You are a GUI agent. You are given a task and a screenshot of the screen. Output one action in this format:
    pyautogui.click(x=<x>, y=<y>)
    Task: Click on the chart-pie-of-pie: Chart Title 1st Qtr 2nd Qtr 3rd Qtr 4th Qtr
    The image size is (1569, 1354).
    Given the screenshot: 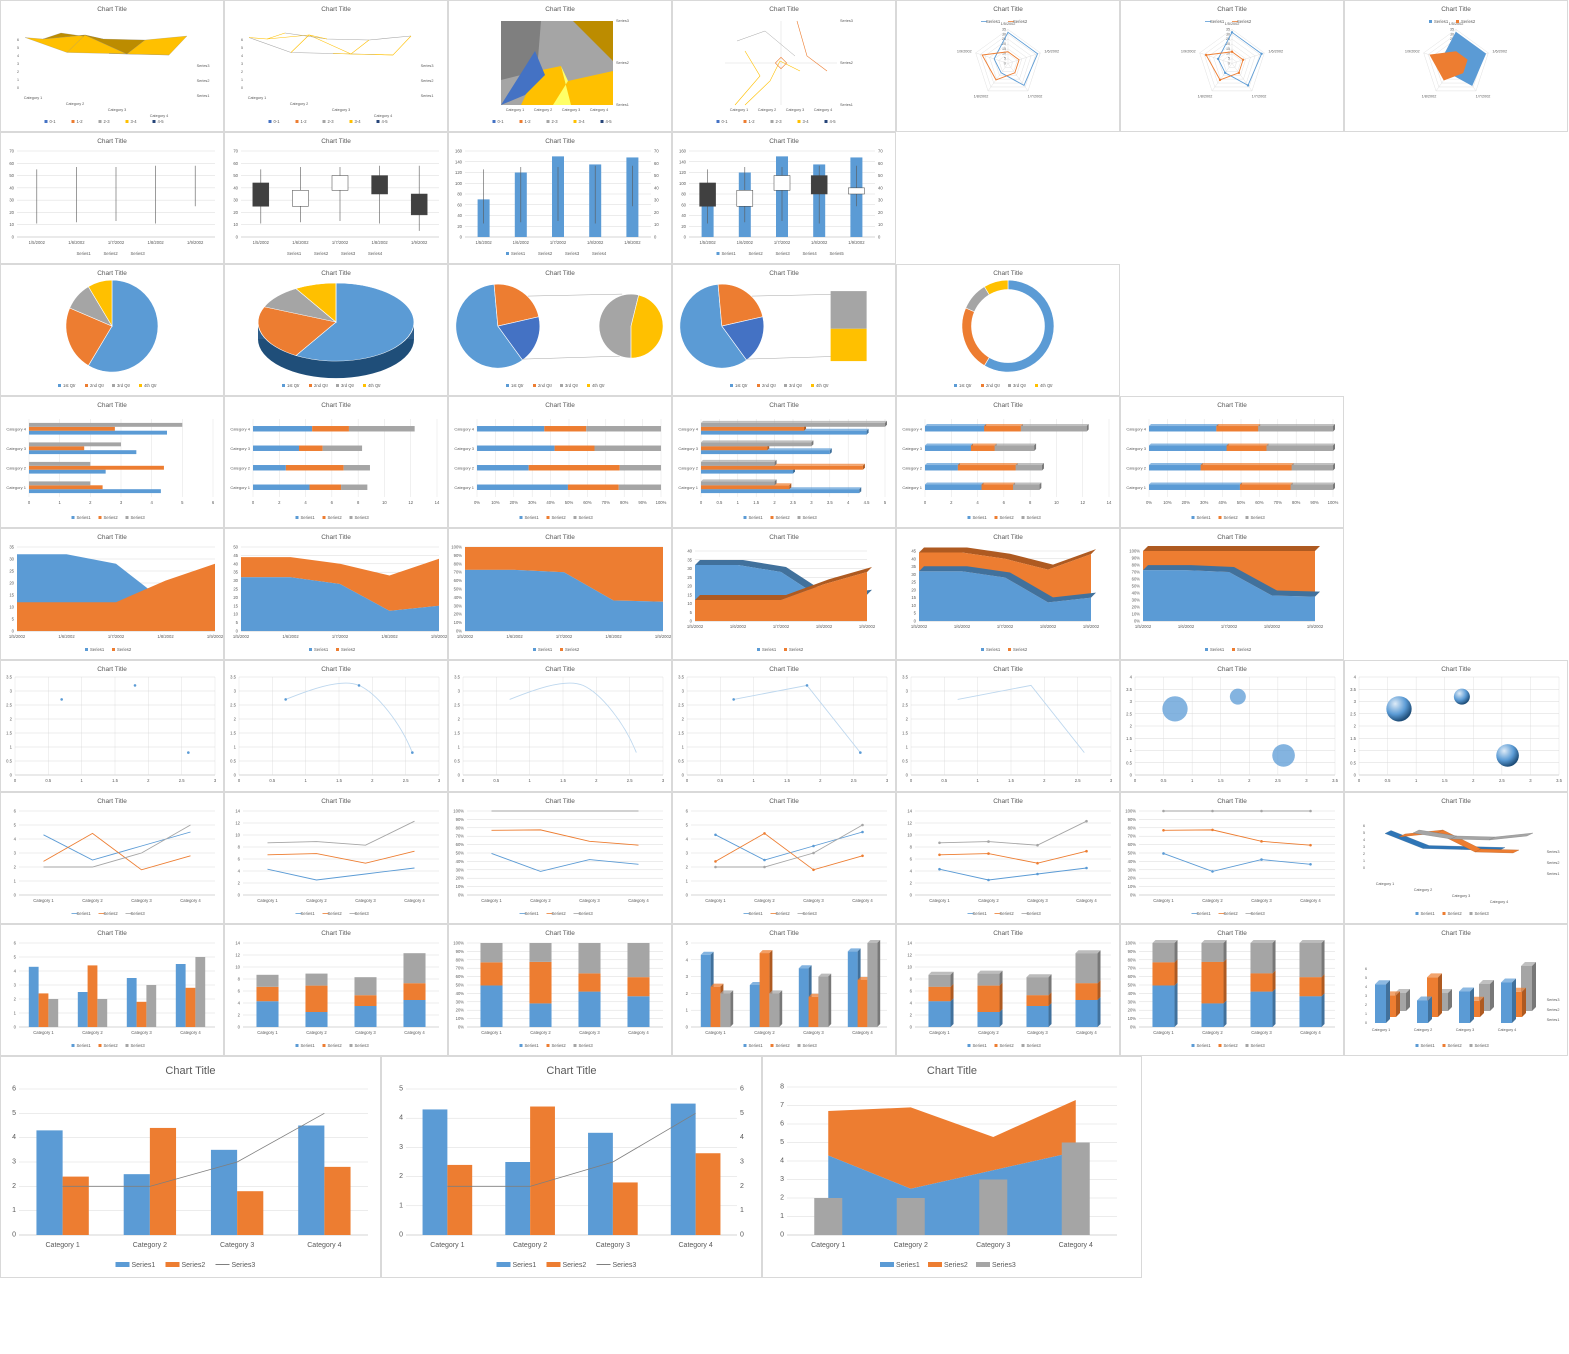 What is the action you would take?
    pyautogui.click(x=560, y=330)
    